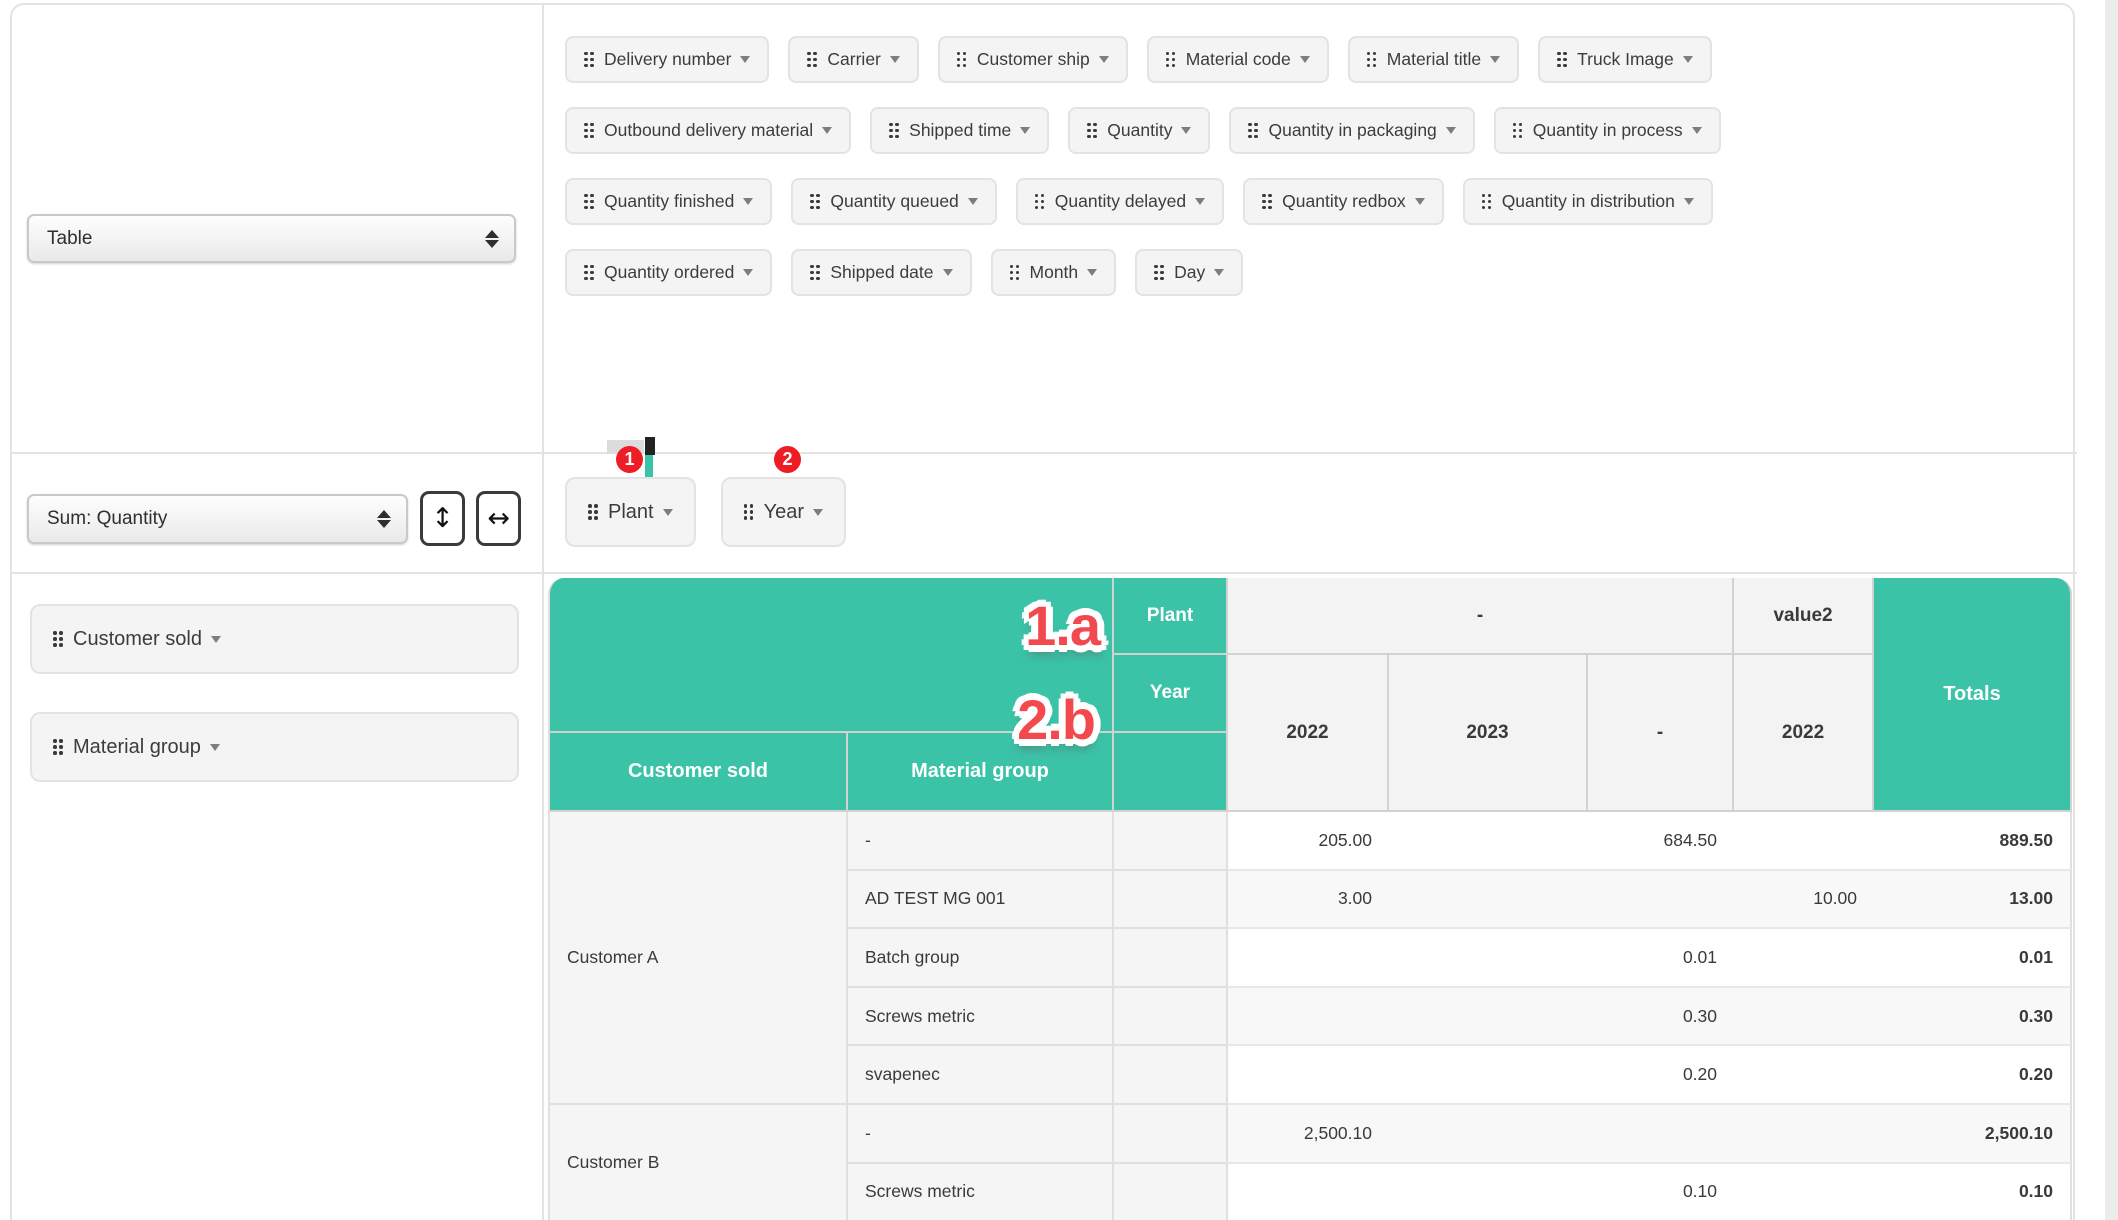  Describe the element at coordinates (1488, 733) in the screenshot. I see `year-col-header: 2023` at that location.